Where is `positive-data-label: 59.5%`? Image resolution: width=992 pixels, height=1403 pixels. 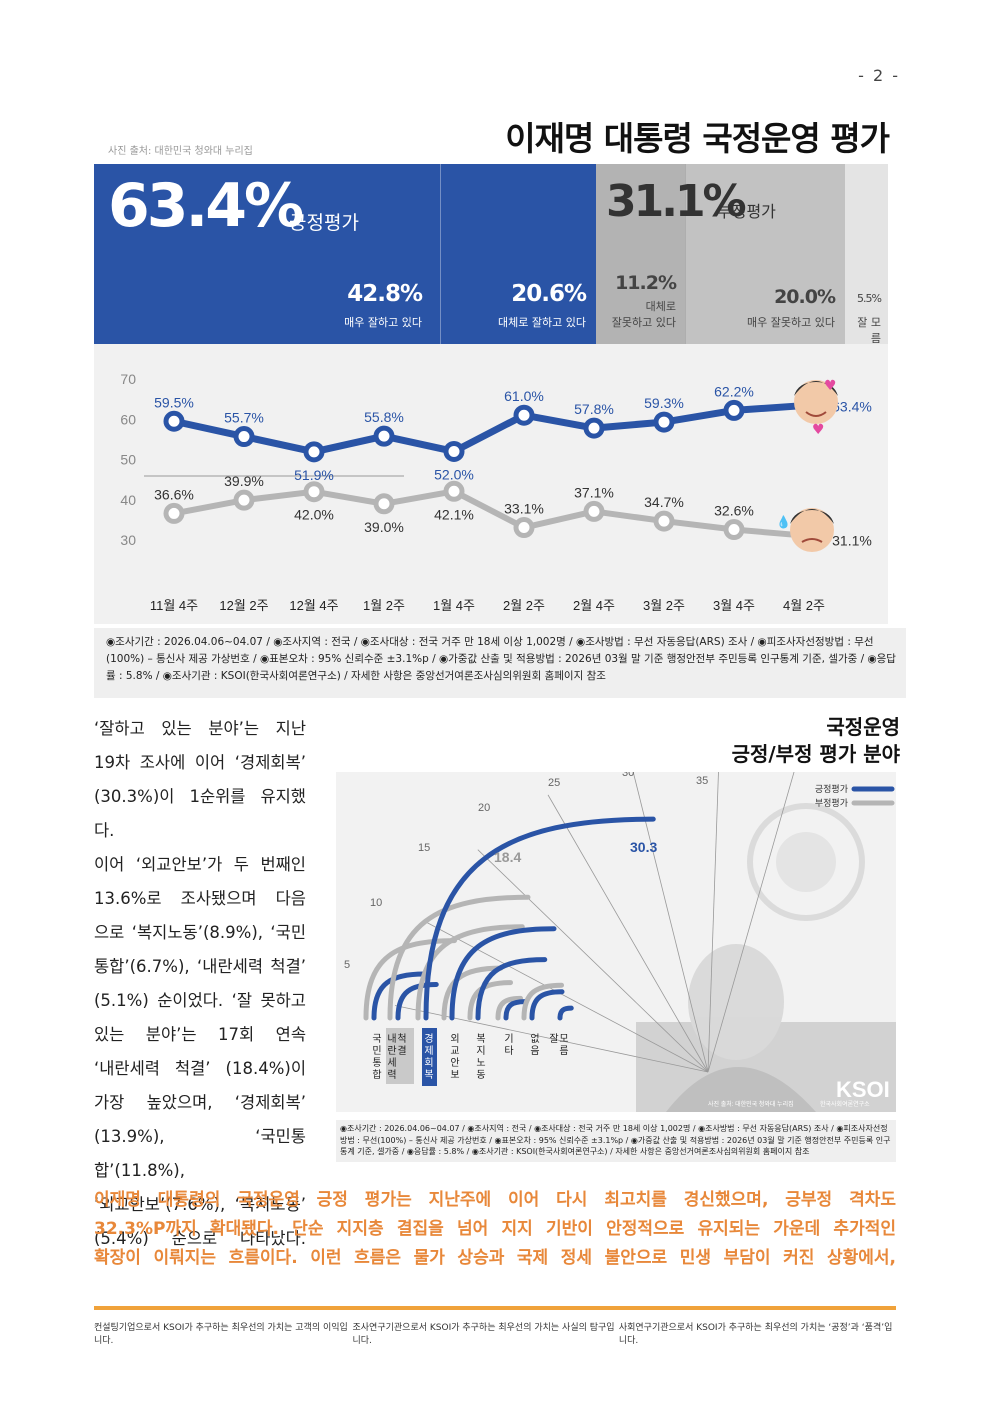 positive-data-label: 59.5% is located at coordinates (174, 402).